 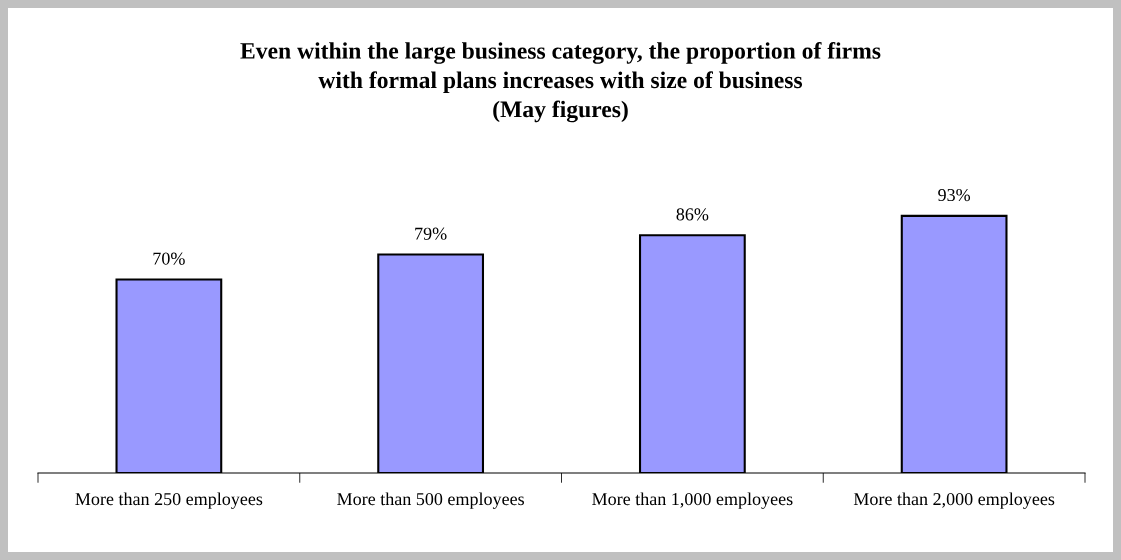 I want to click on data-label: 86%, so click(x=692, y=214).